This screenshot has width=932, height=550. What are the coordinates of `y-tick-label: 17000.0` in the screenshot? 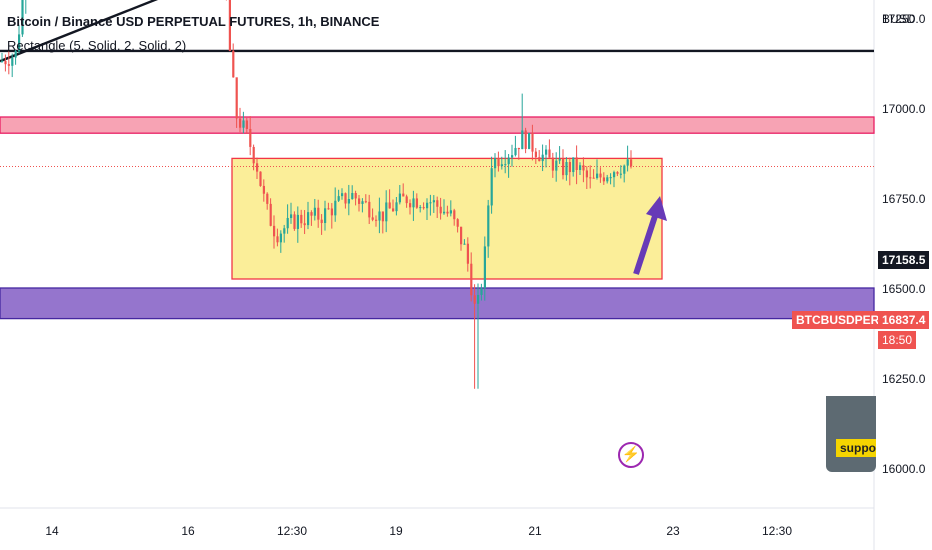 It's located at (904, 109).